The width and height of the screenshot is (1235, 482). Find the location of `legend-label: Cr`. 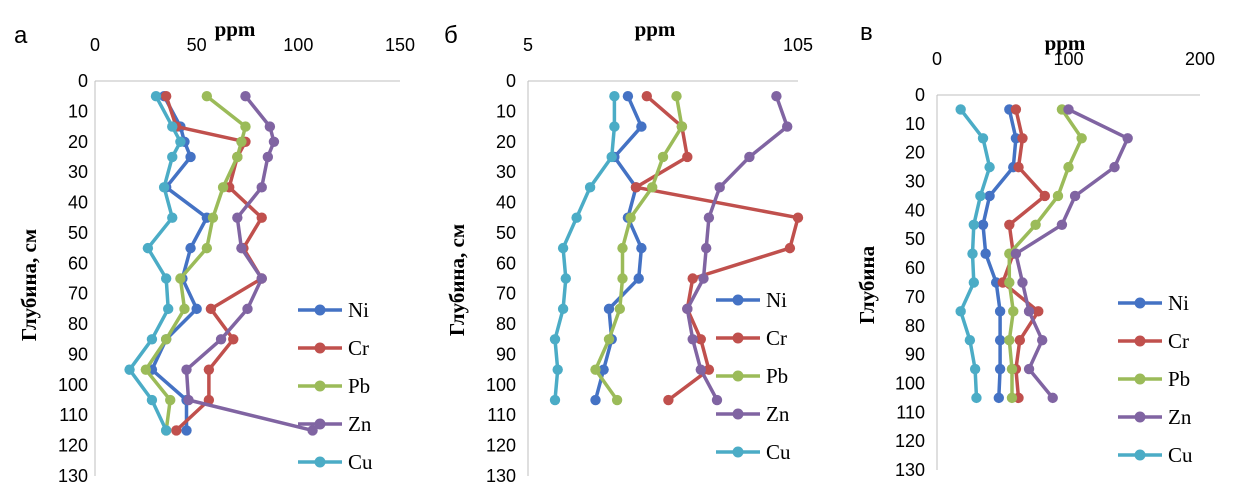

legend-label: Cr is located at coordinates (1178, 341).